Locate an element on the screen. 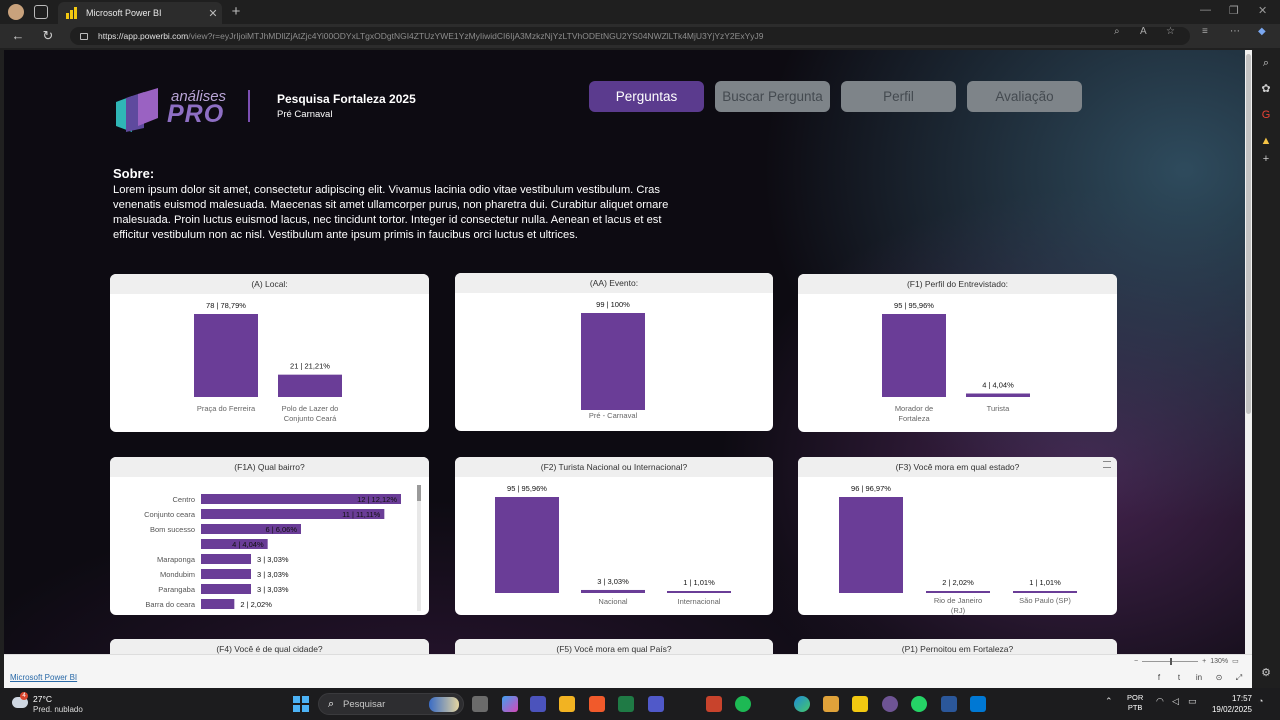 Image resolution: width=1280 pixels, height=720 pixels. zoom-page-icon: ⌕ is located at coordinates (1117, 31).